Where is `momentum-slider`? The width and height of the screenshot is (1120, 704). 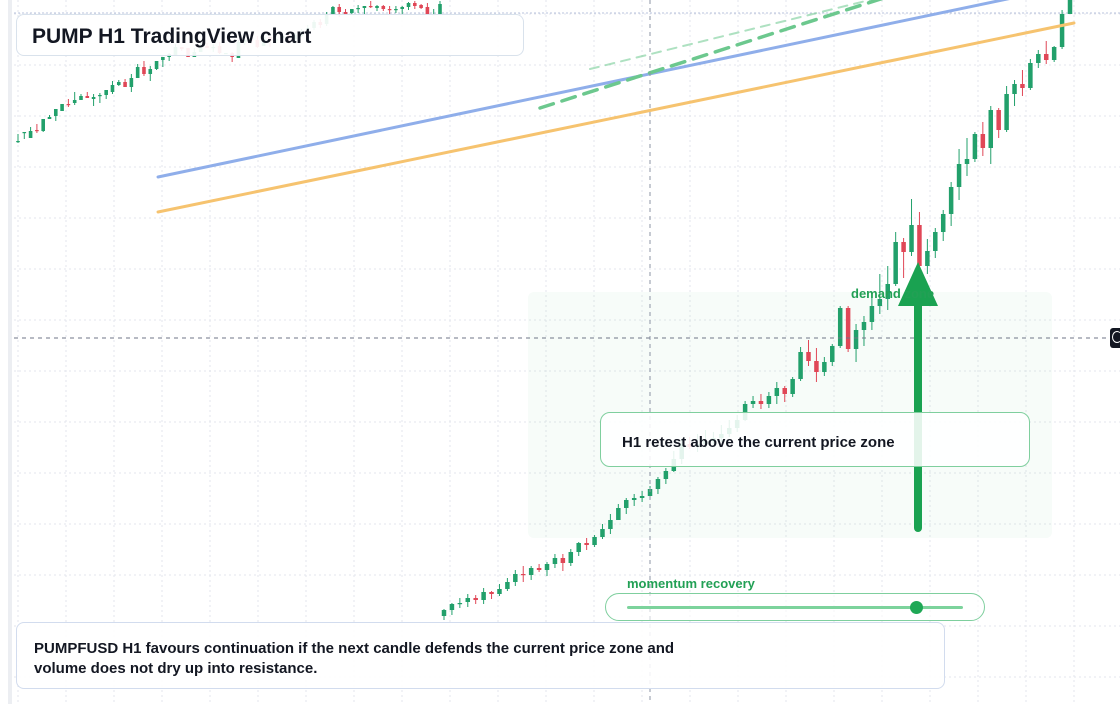 momentum-slider is located at coordinates (795, 607).